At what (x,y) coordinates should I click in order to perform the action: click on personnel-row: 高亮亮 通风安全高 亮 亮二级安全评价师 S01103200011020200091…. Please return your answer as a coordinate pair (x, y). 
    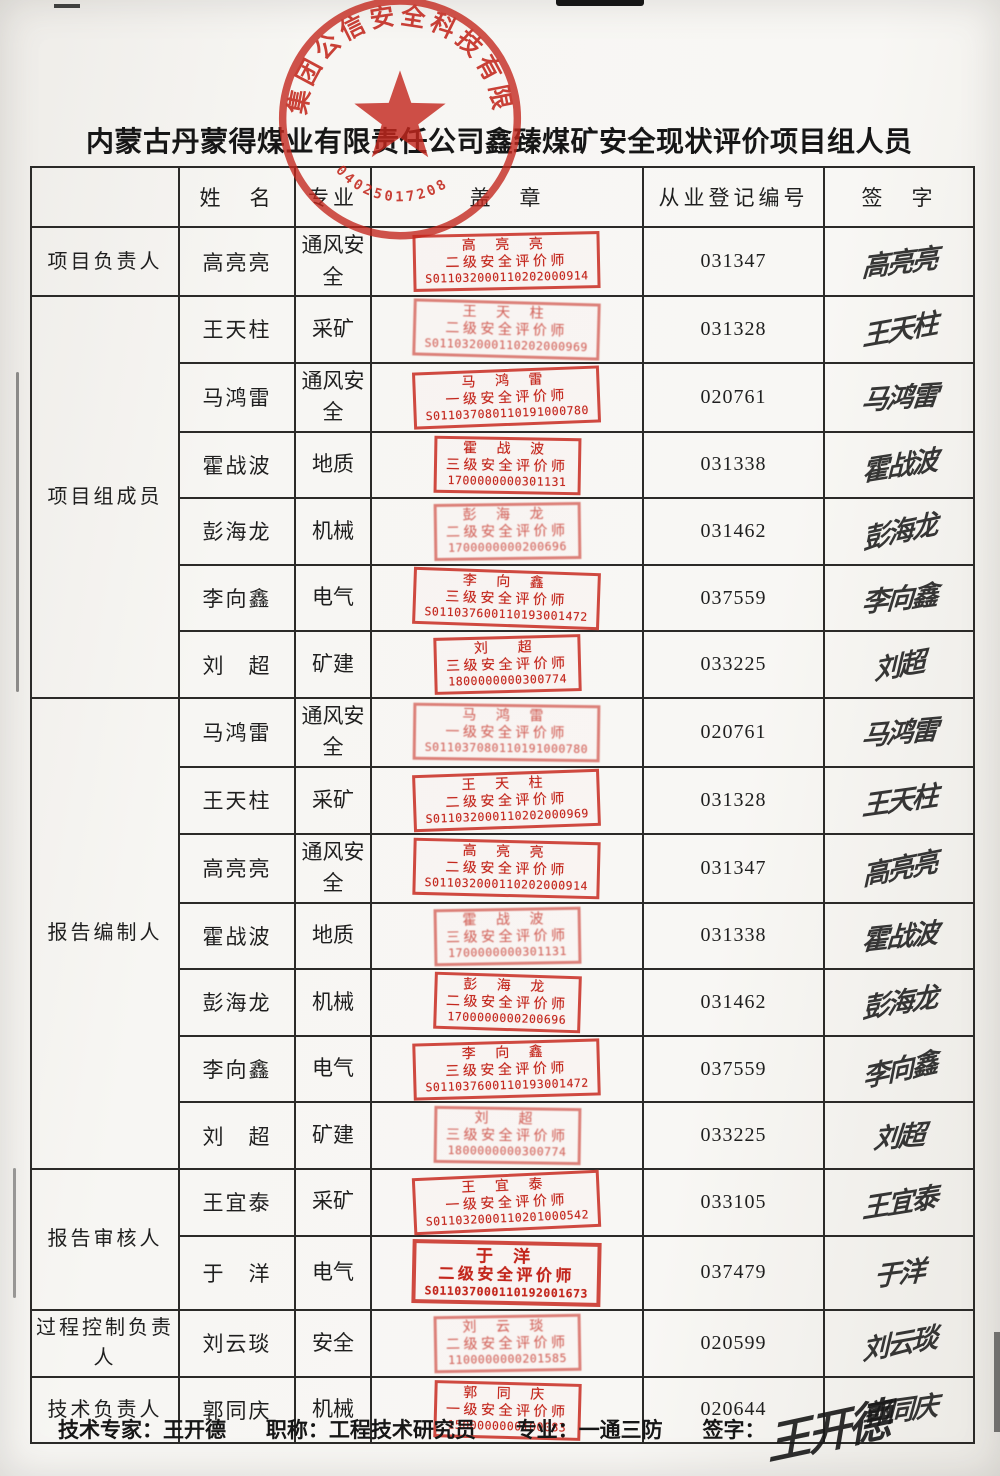
    Looking at the image, I should click on (503, 868).